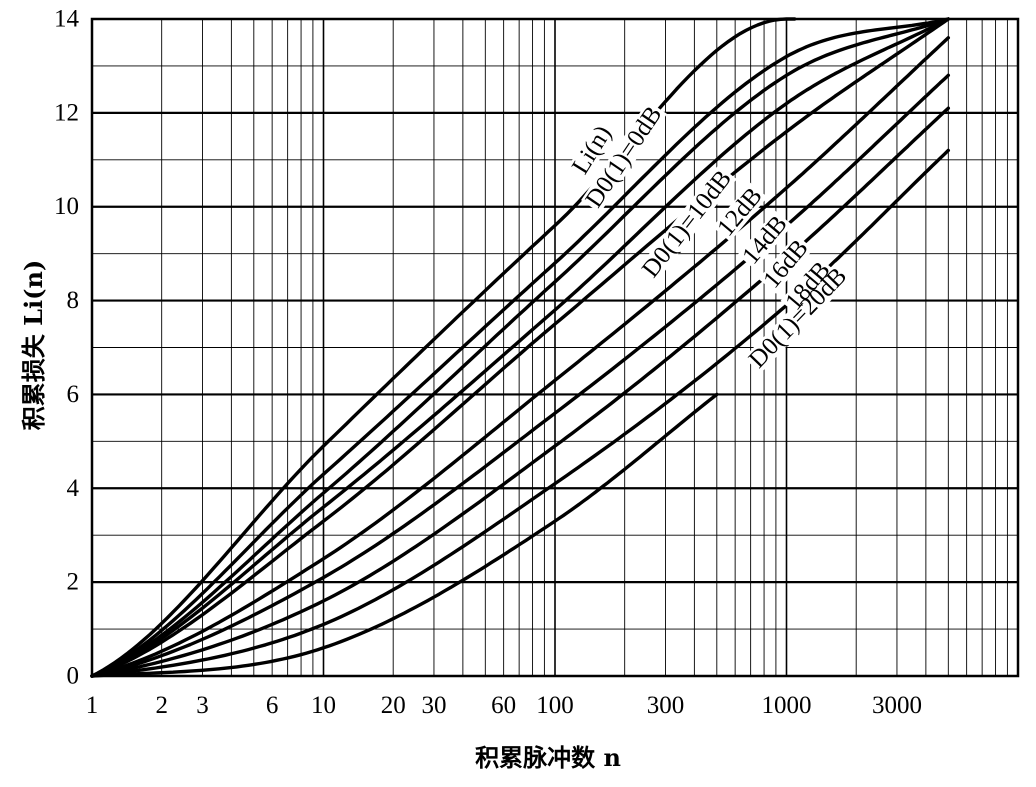  I want to click on x-tick-label: 1000, so click(787, 705).